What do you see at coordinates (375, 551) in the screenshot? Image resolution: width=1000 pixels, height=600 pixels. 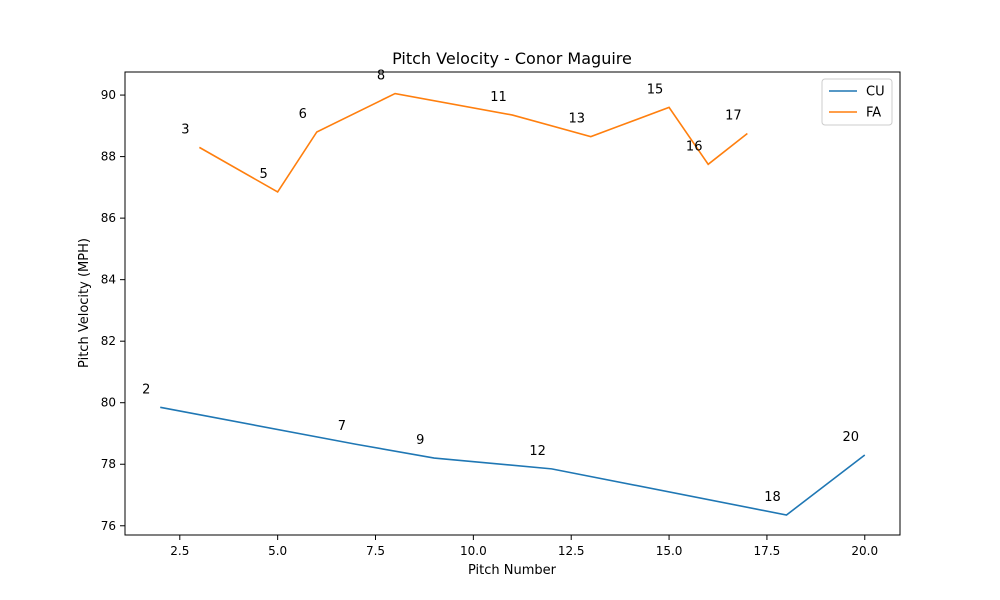 I see `x-tick-label: 7.5` at bounding box center [375, 551].